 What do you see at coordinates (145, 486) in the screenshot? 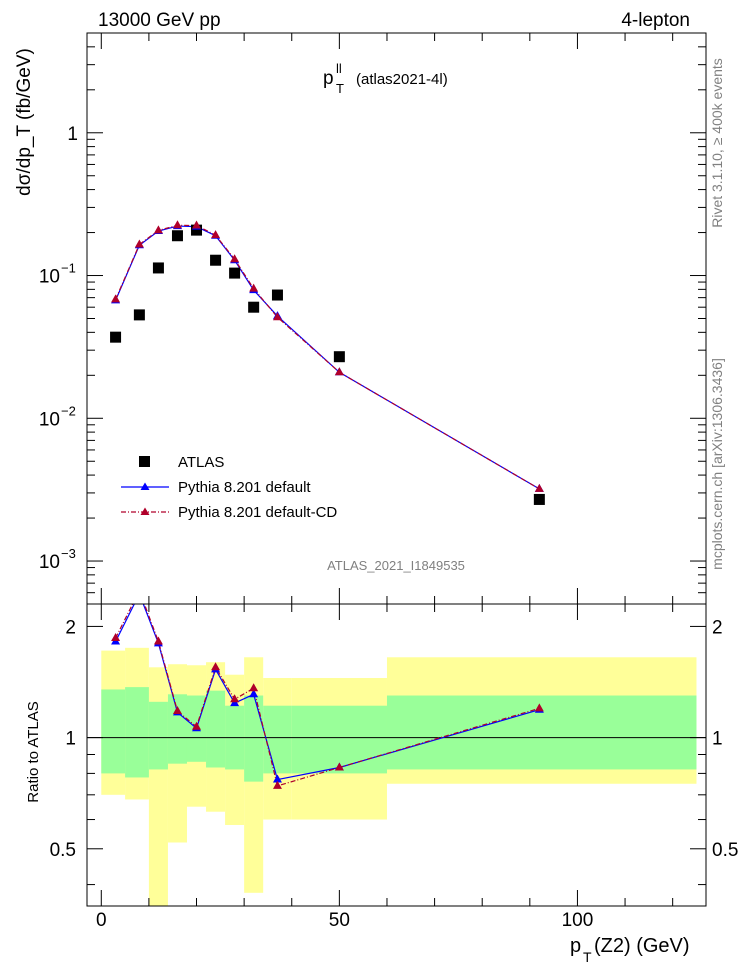
I see `legend-marker-pythia-default` at bounding box center [145, 486].